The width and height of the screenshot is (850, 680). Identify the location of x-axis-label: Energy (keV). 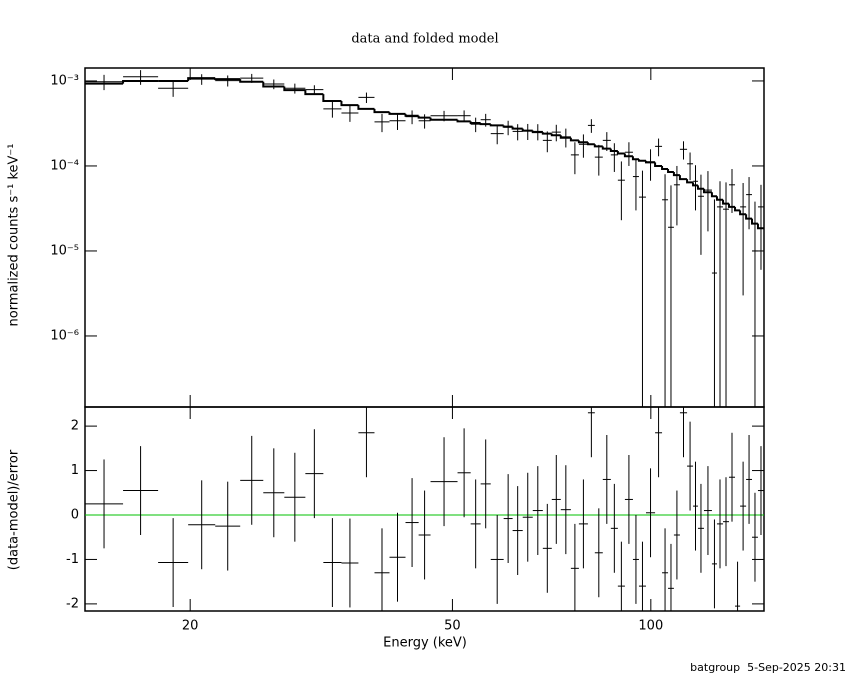
(425, 643).